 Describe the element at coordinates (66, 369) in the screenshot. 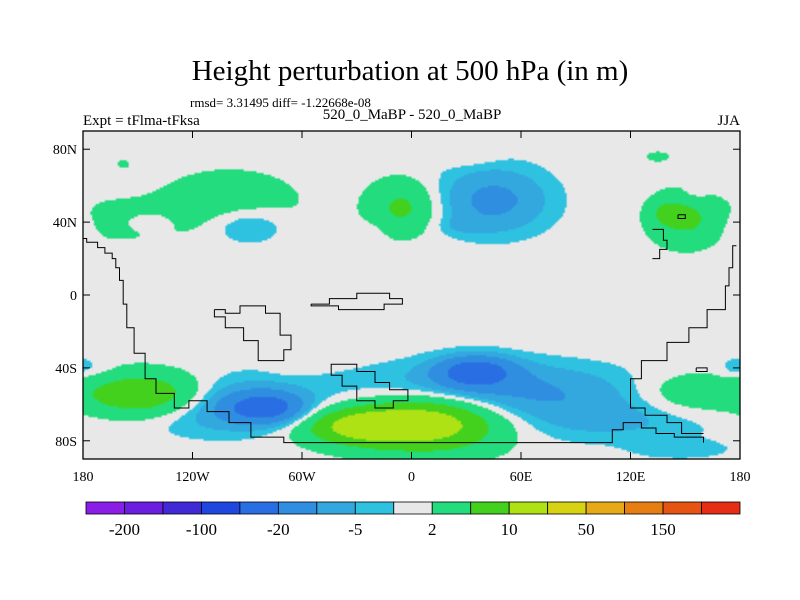

I see `y-tick-label: 40S` at that location.